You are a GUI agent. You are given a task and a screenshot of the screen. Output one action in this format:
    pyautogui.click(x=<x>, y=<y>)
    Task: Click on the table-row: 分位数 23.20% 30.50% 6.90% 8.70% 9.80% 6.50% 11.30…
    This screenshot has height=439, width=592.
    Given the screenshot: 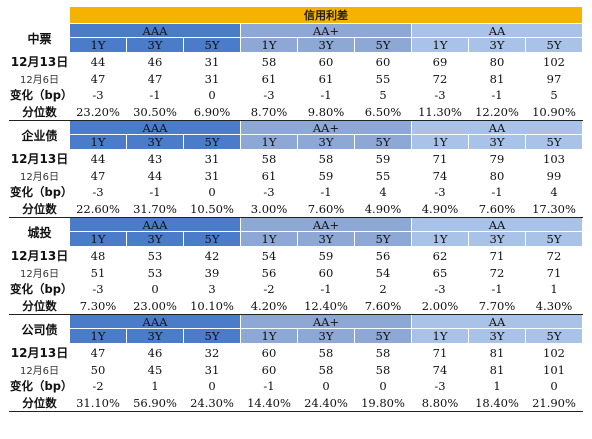 What is the action you would take?
    pyautogui.click(x=296, y=112)
    